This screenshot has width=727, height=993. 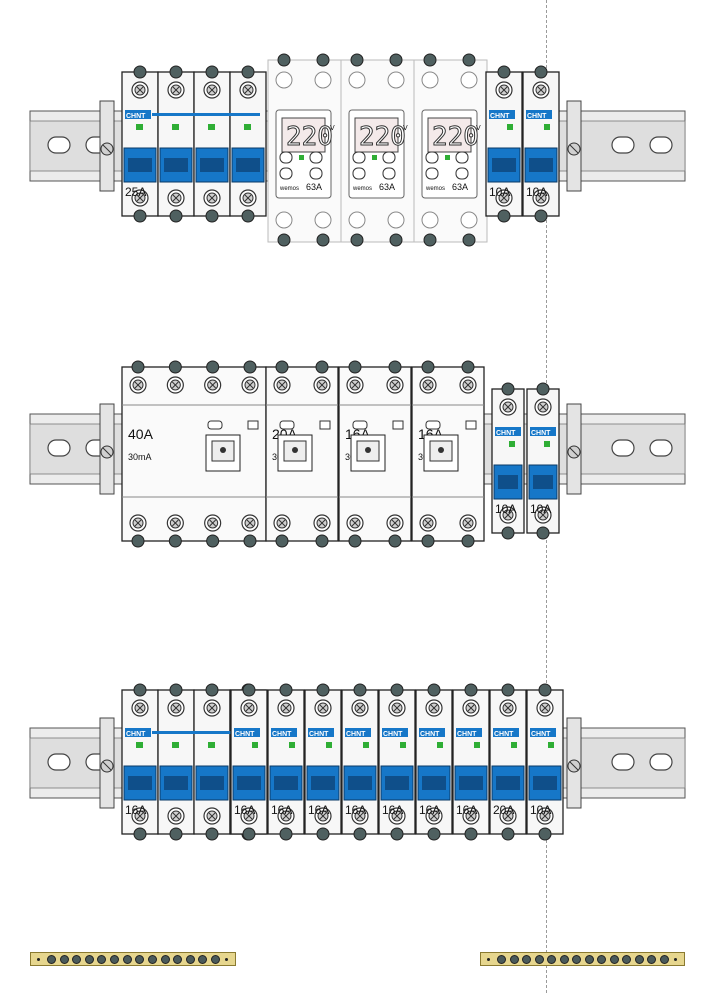 What do you see at coordinates (508, 762) in the screenshot?
I see `mcb-breaker: CHNT 20A` at bounding box center [508, 762].